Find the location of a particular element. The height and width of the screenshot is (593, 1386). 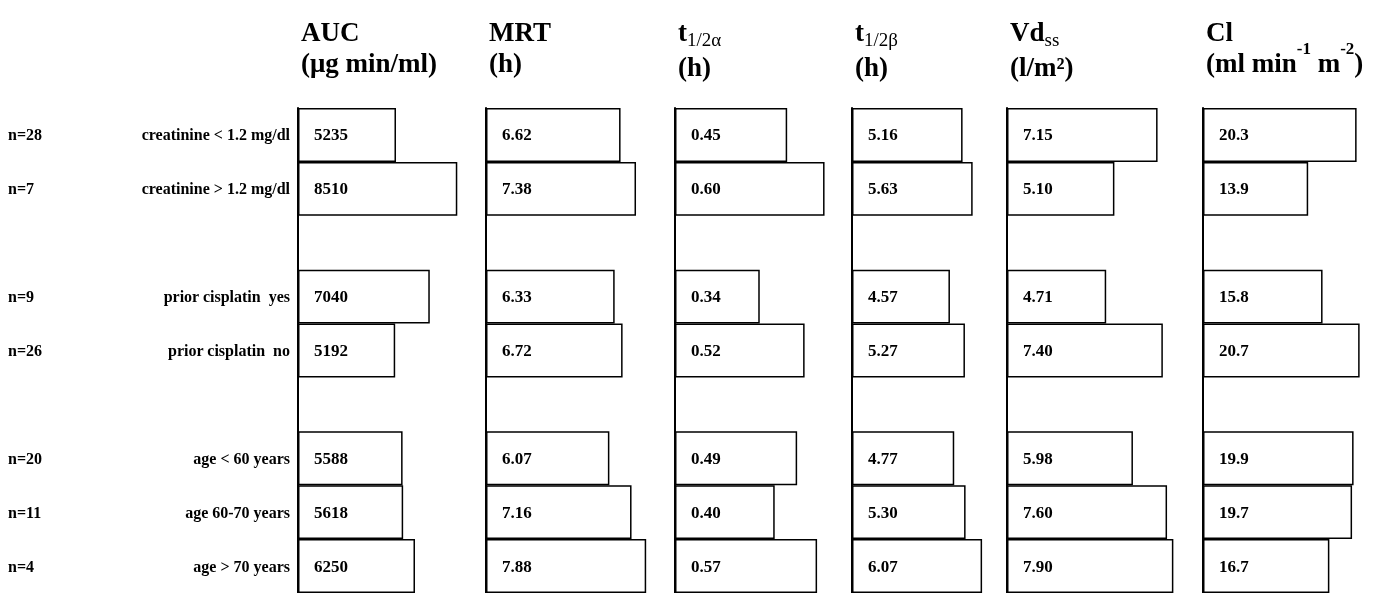

data-label: 5192 is located at coordinates (331, 350).